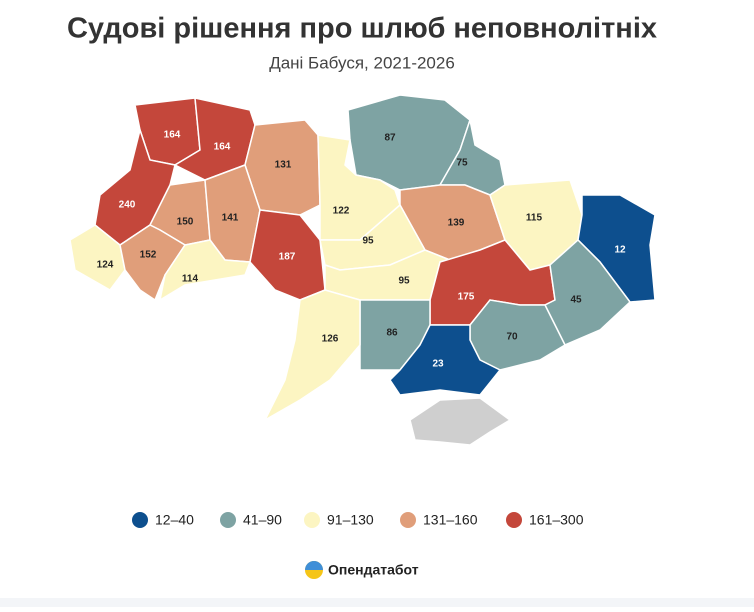 The width and height of the screenshot is (754, 612). What do you see at coordinates (534, 218) in the screenshot?
I see `region-value: 115` at bounding box center [534, 218].